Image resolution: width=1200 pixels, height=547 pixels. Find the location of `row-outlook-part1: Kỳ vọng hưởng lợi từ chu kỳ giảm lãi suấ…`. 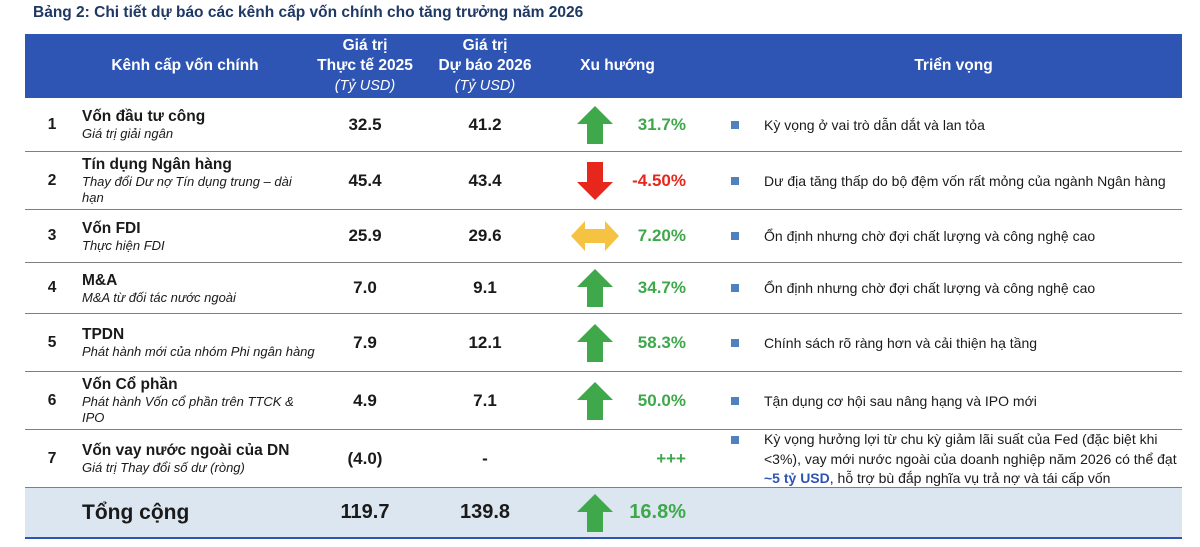

row-outlook-part1: Kỳ vọng hưởng lợi từ chu kỳ giảm lãi suấ… is located at coordinates (970, 449).